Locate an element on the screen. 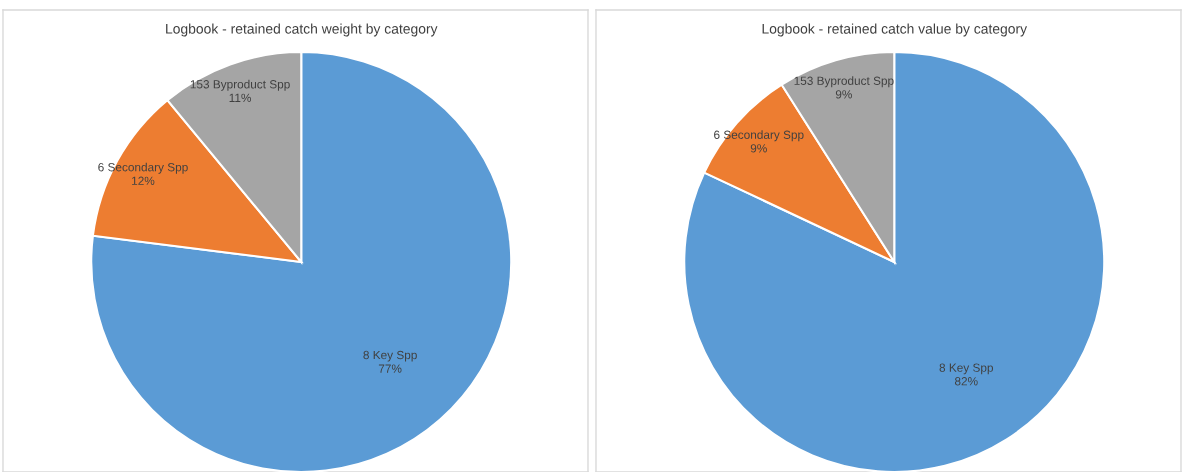 This screenshot has height=472, width=1186. data-label: 82% is located at coordinates (966, 381).